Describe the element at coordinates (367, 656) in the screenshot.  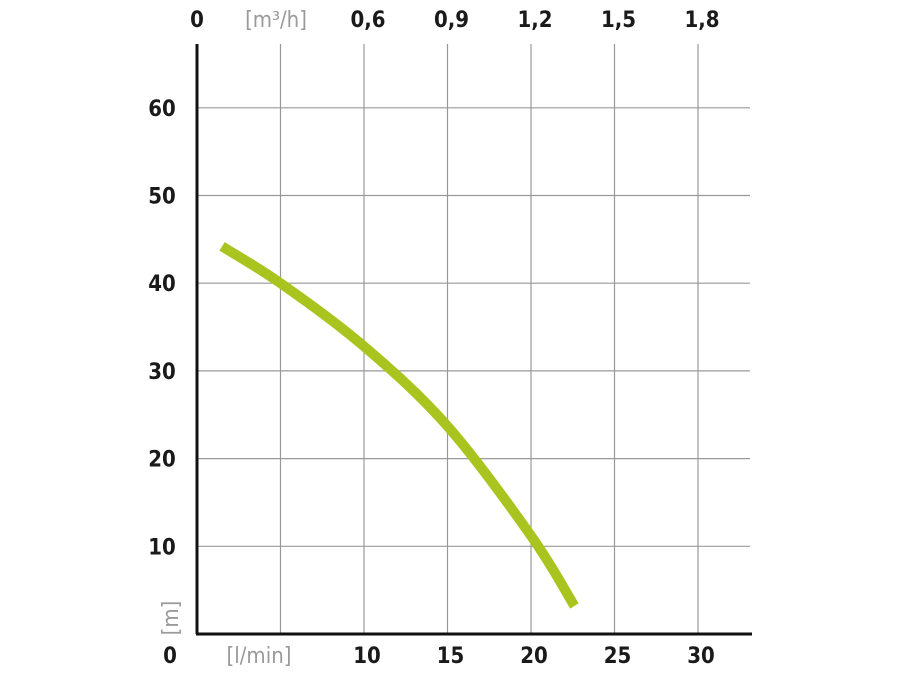
I see `x-tick-label: 10` at that location.